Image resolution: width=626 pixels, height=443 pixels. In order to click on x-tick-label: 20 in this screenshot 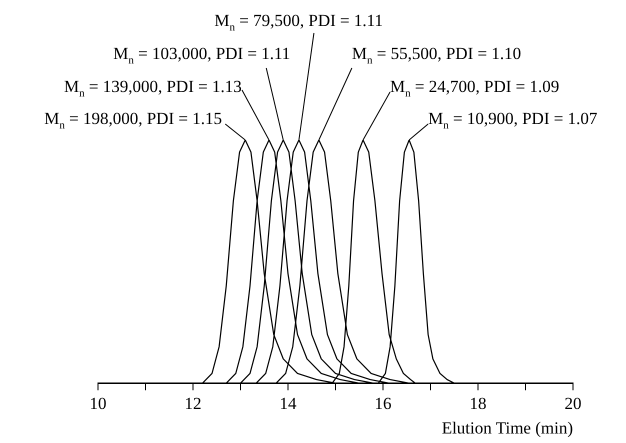, I will do `click(573, 403)`.